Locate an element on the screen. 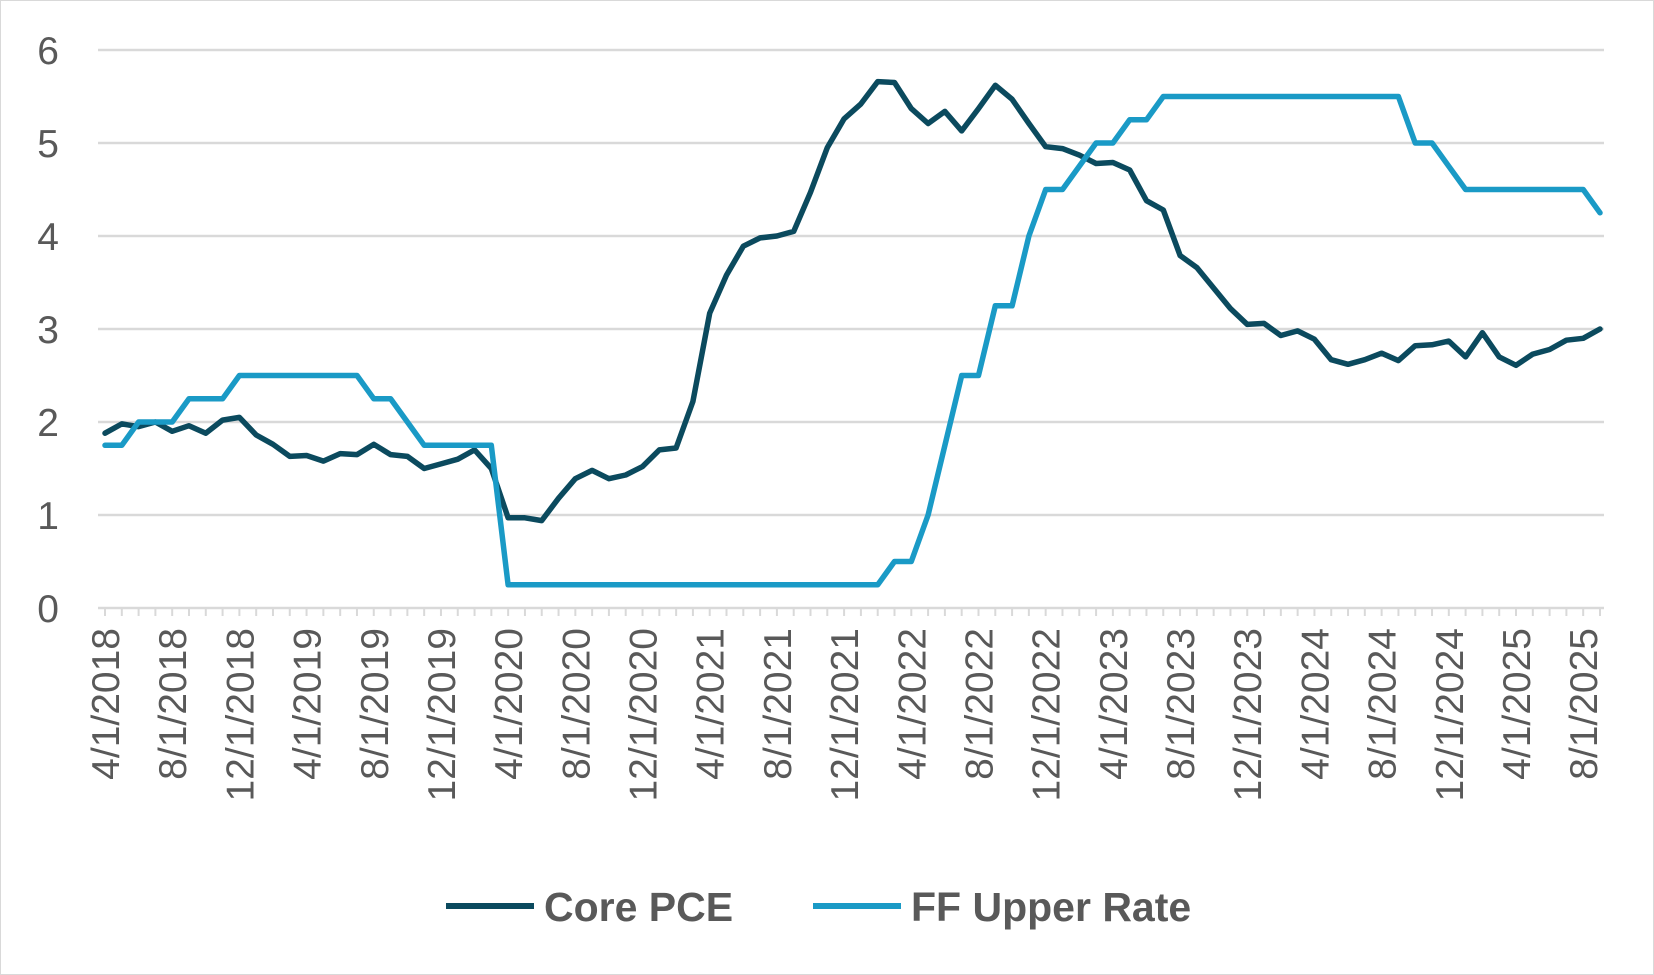 The width and height of the screenshot is (1654, 975). x-tick-label: 8/1/2018 is located at coordinates (173, 704).